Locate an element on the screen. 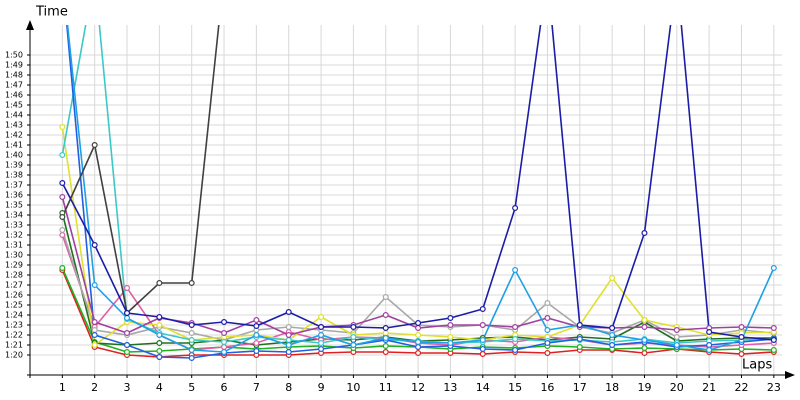 The image size is (800, 400). x-tick-label: 11 is located at coordinates (386, 387).